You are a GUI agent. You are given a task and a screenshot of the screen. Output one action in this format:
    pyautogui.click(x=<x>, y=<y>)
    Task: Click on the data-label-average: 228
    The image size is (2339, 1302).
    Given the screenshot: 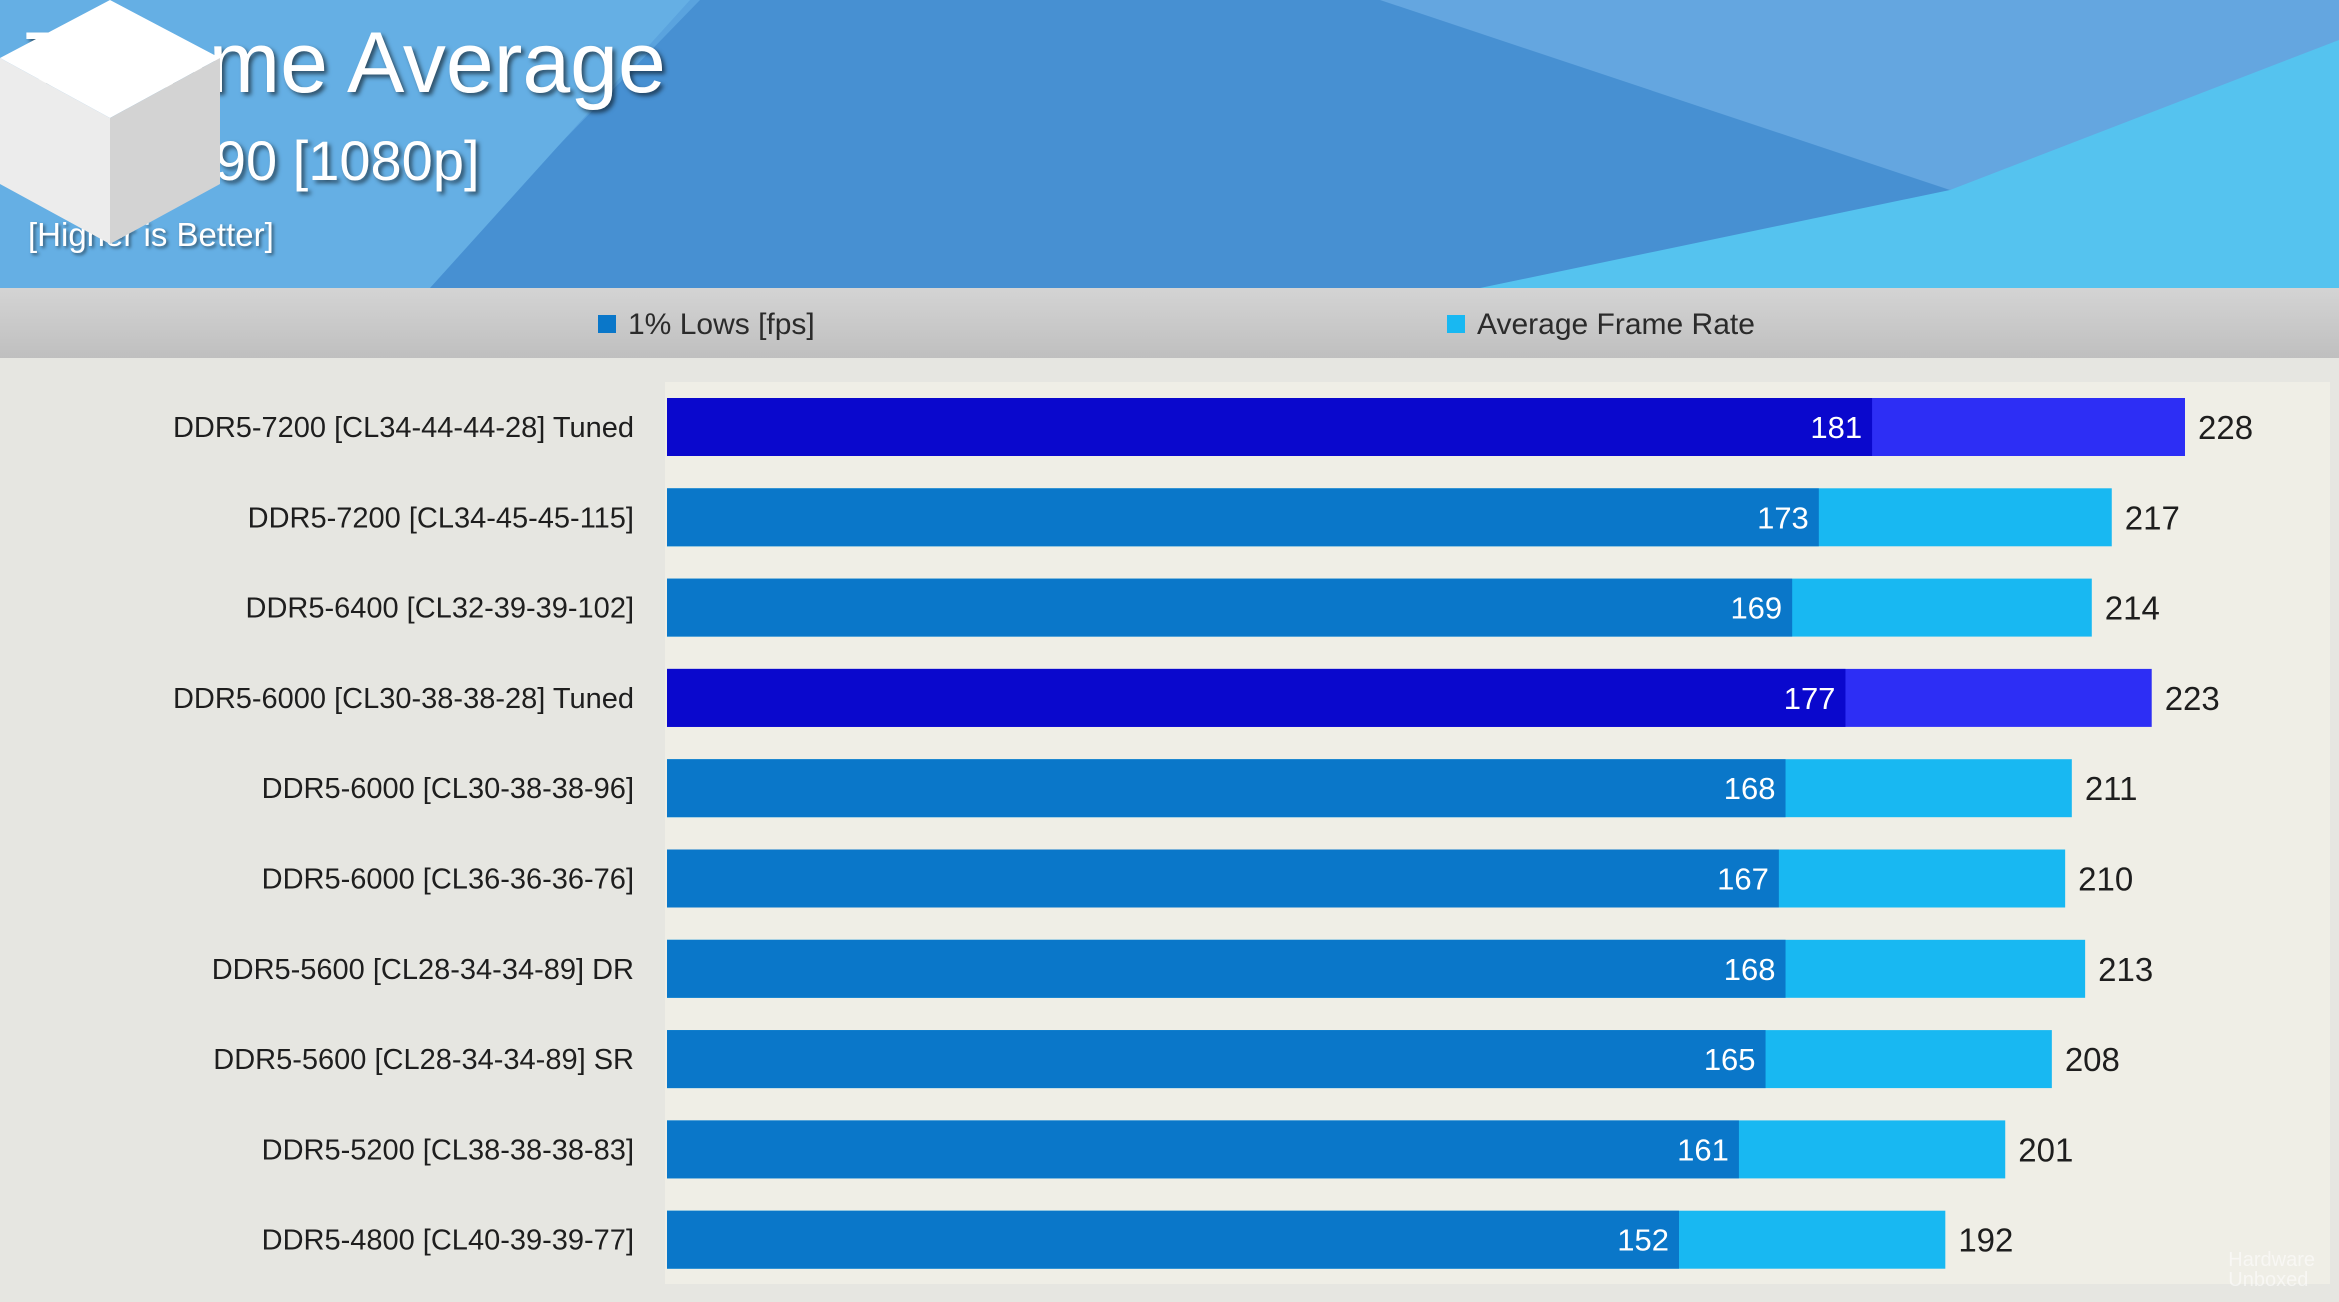 What is the action you would take?
    pyautogui.click(x=2225, y=427)
    